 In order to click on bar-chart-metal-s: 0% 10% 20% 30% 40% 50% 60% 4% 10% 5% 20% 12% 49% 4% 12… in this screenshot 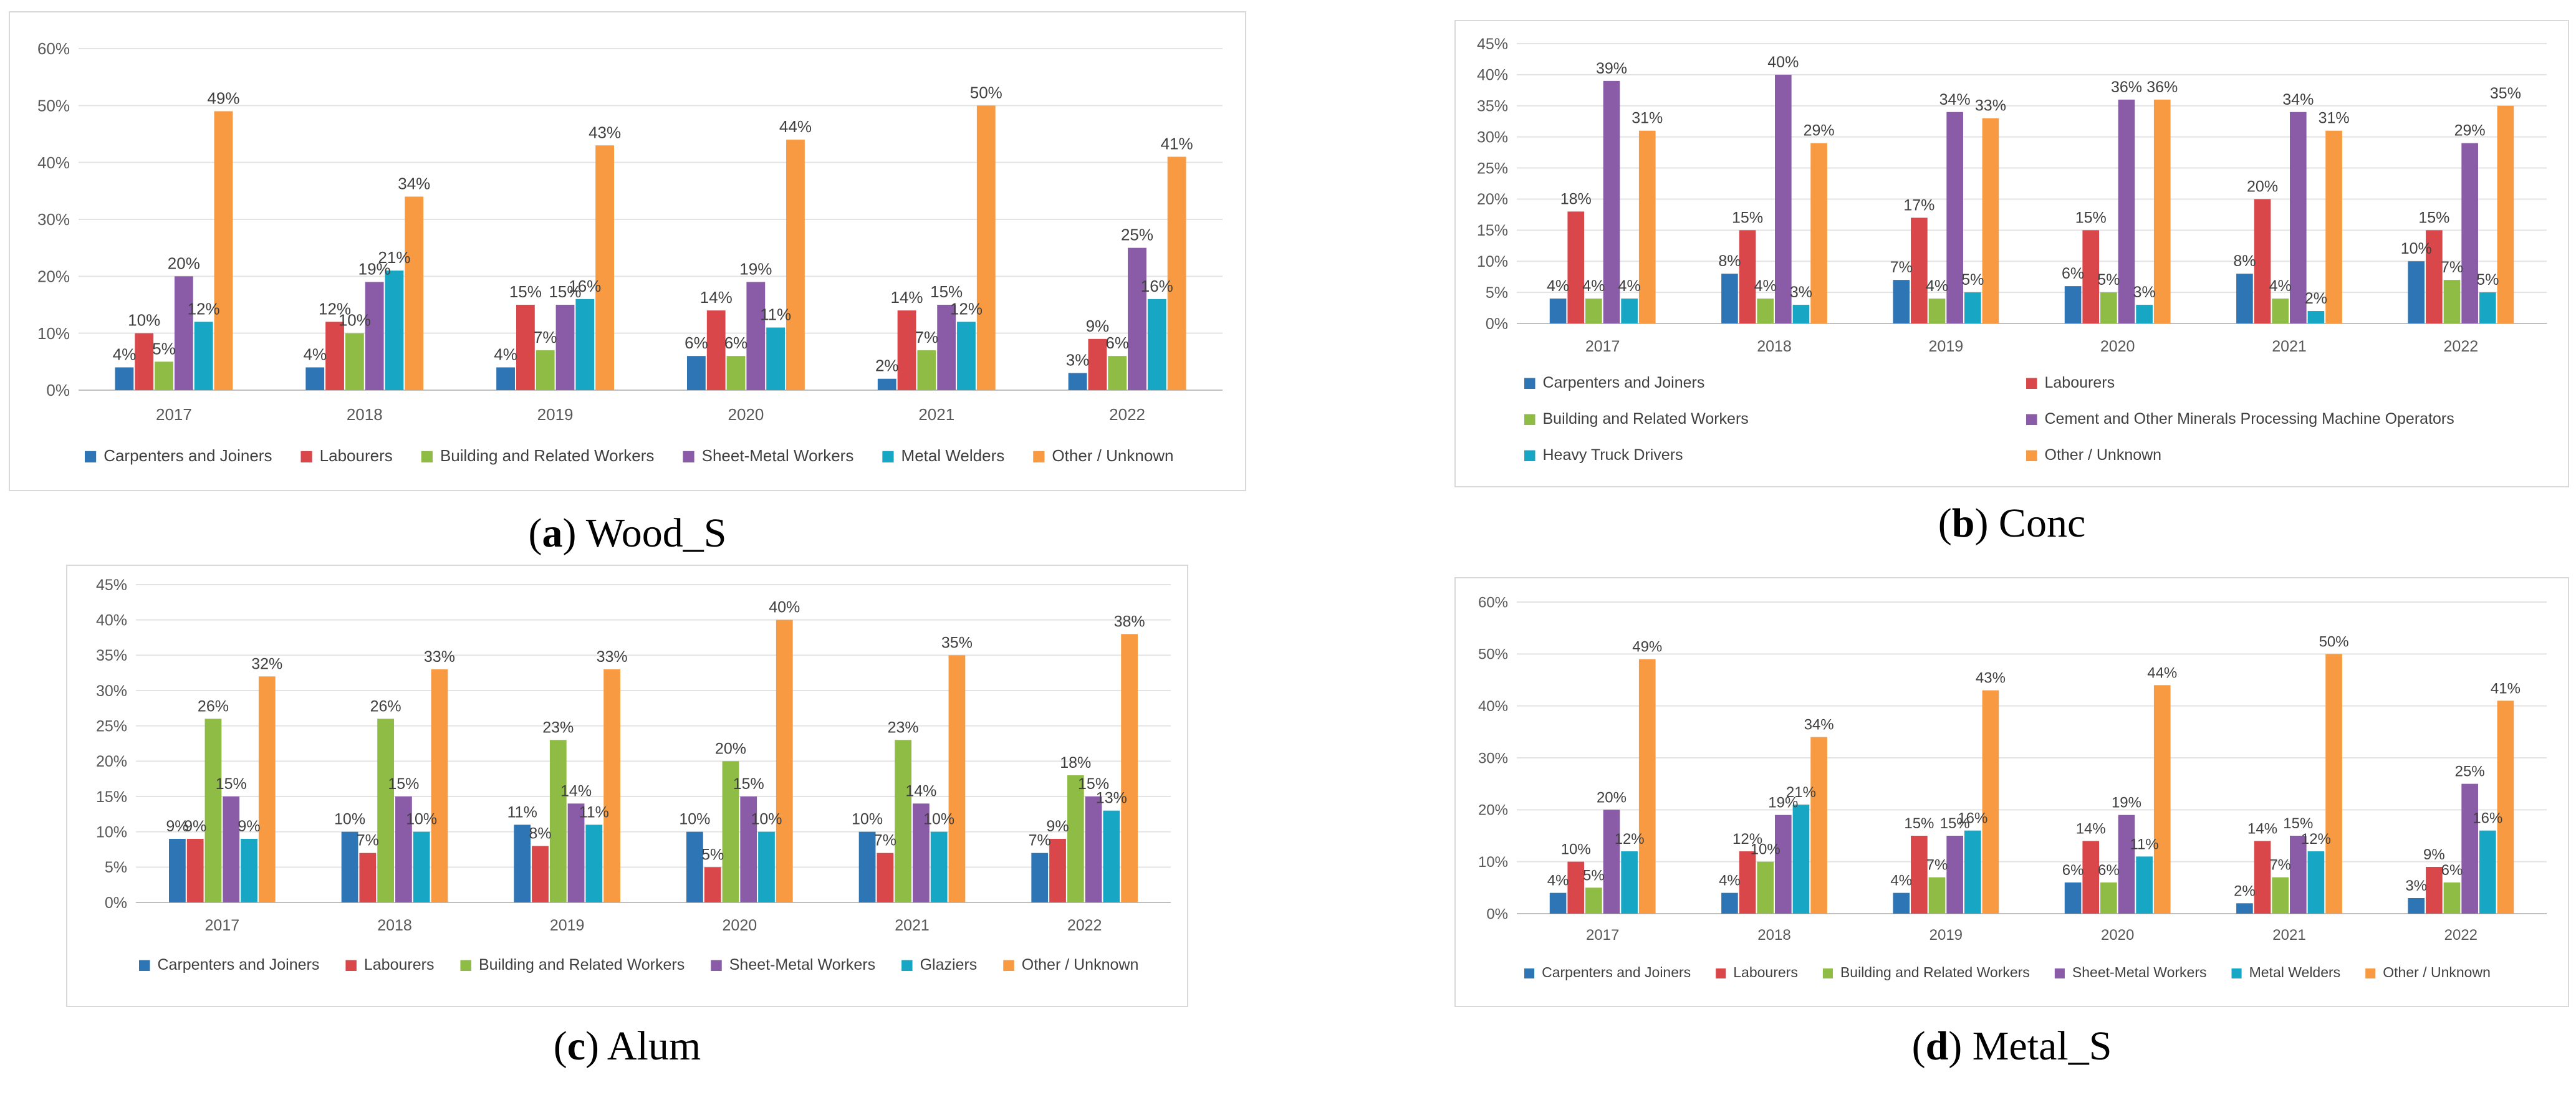, I will do `click(2012, 787)`.